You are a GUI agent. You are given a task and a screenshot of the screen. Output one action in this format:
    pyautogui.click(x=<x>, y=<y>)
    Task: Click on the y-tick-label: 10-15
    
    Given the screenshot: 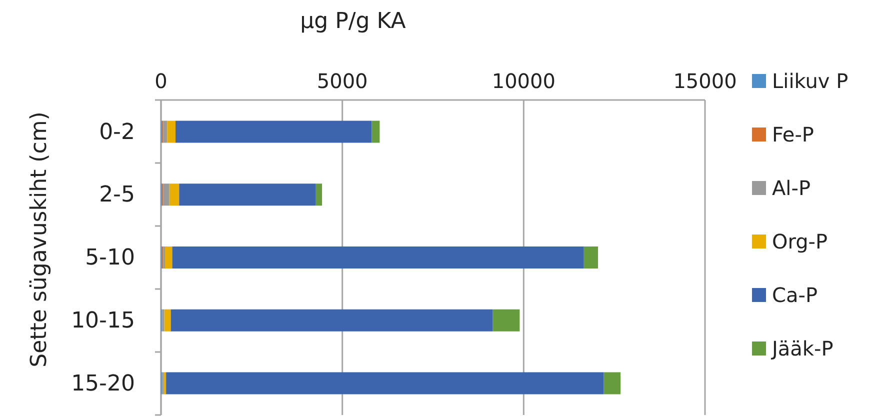 What is the action you would take?
    pyautogui.click(x=103, y=321)
    